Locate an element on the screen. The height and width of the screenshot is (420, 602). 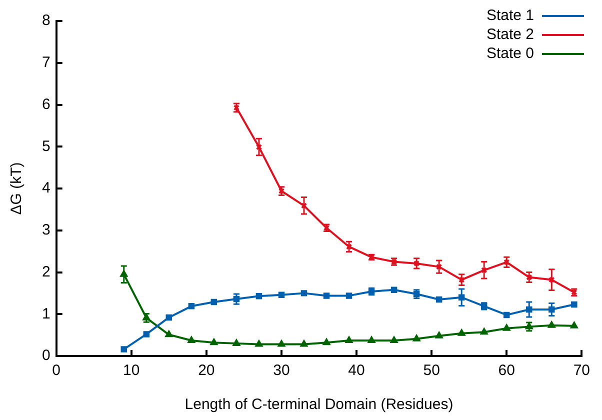
x-tick-label: 20 is located at coordinates (206, 371).